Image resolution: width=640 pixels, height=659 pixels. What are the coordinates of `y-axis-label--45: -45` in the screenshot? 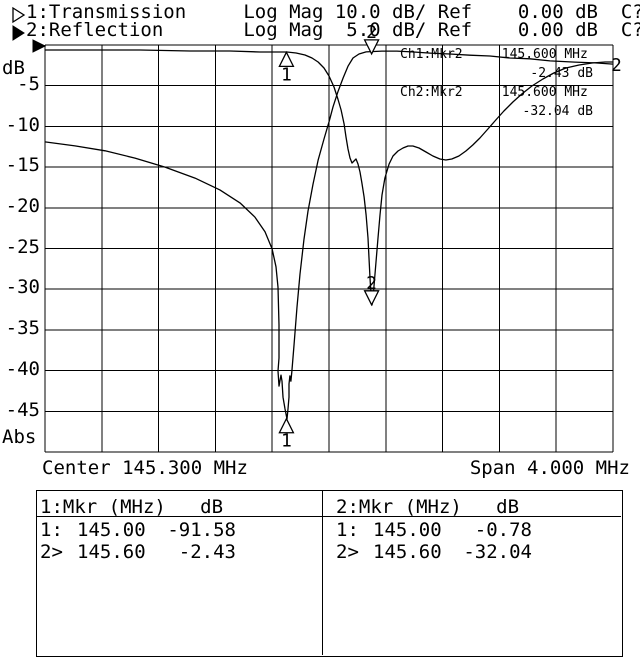 It's located at (22, 410).